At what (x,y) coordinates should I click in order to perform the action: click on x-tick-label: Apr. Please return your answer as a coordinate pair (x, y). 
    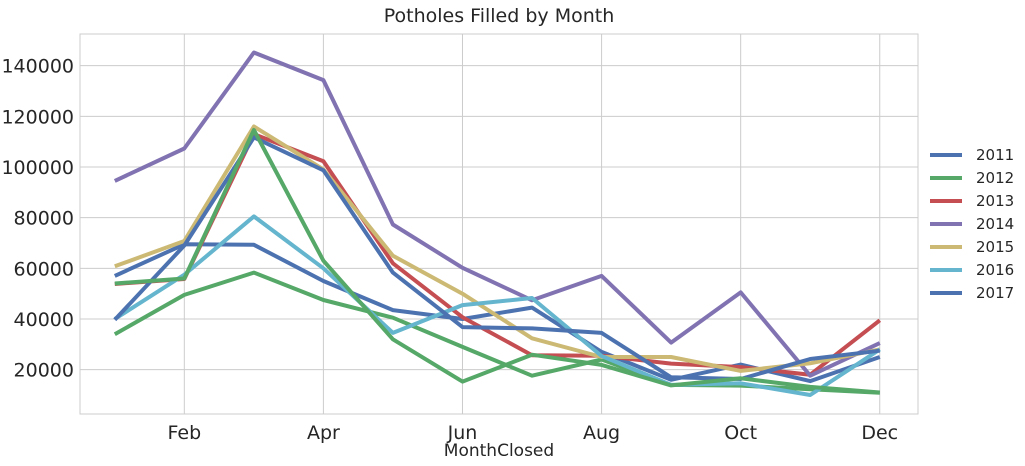
    Looking at the image, I should click on (323, 433).